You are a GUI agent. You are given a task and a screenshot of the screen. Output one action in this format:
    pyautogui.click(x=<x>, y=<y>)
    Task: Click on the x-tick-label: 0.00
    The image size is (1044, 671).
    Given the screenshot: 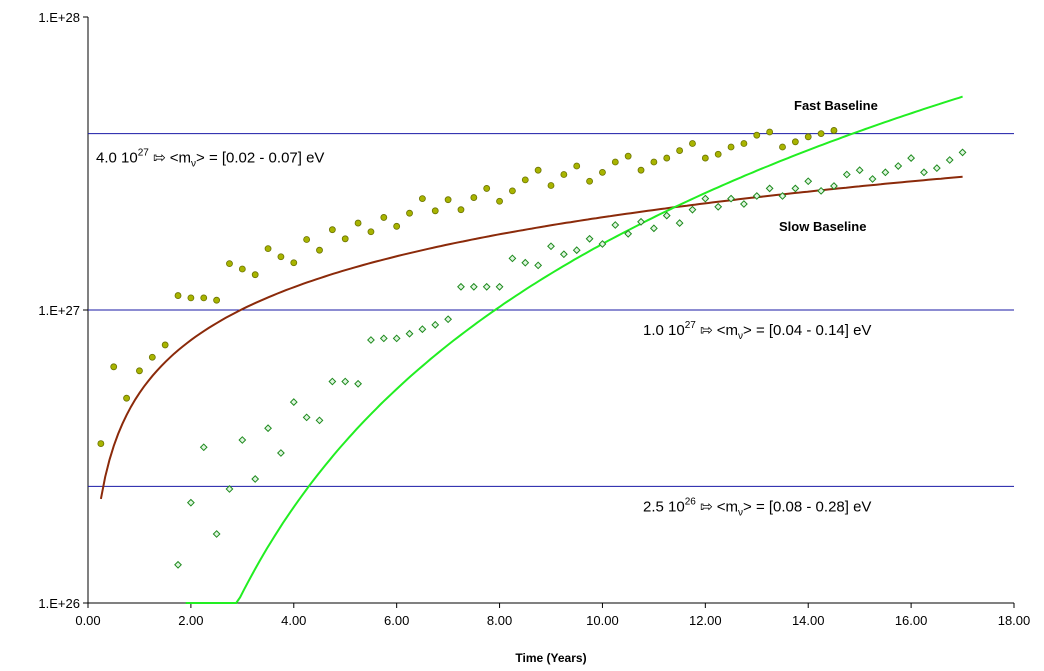 What is the action you would take?
    pyautogui.click(x=87, y=620)
    